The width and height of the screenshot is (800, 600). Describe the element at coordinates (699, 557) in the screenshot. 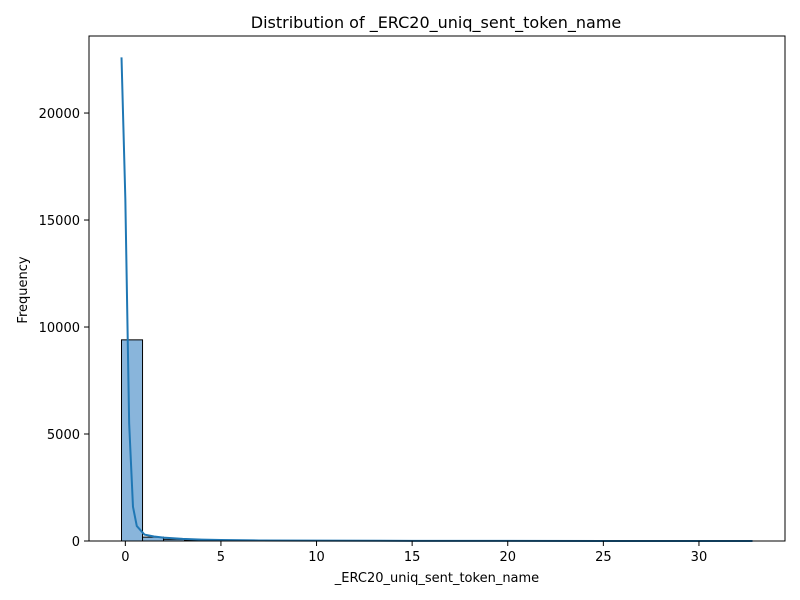

I see `x-tick-label: 30` at that location.